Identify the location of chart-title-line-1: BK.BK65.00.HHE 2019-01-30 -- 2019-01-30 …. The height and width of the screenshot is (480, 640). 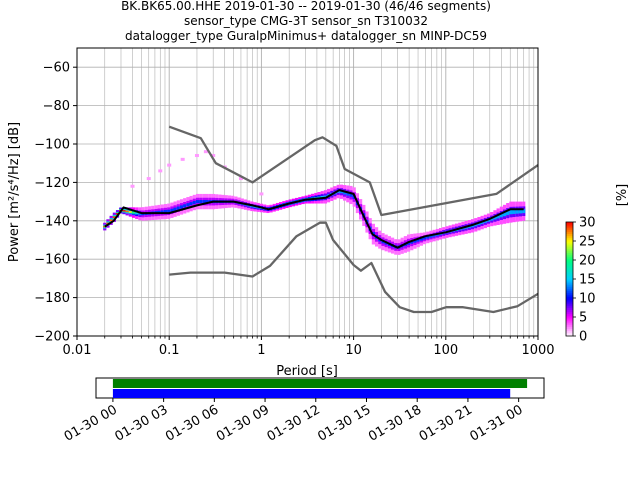
(306, 6).